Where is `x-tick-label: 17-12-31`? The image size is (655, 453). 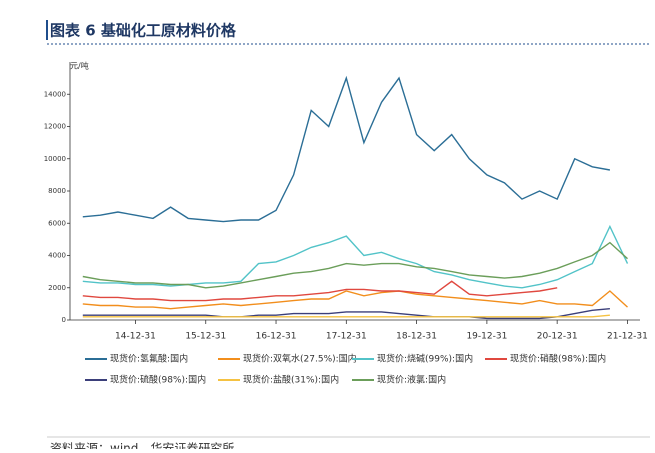 x-tick-label: 17-12-31 is located at coordinates (346, 337).